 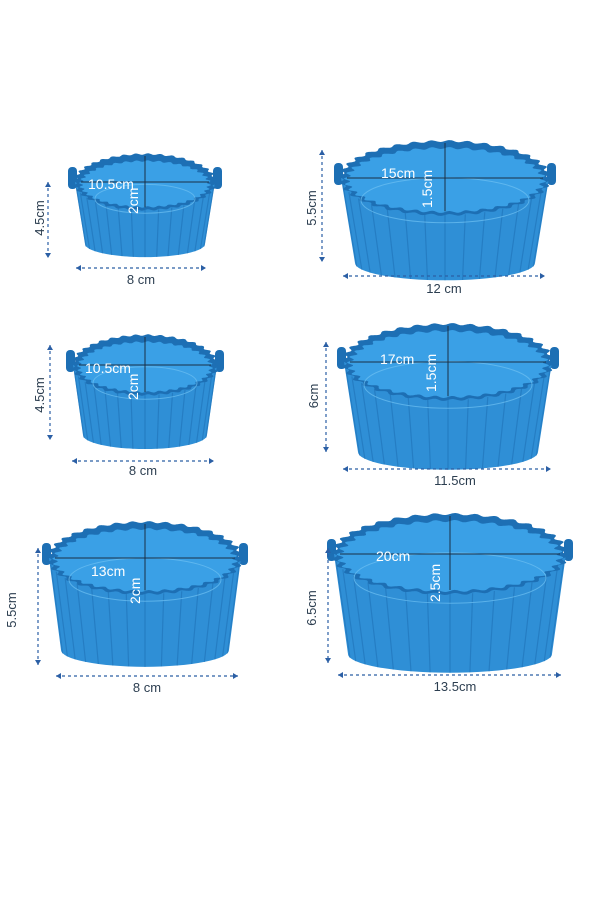 I want to click on depth-label: 2.5cm, so click(x=435, y=583).